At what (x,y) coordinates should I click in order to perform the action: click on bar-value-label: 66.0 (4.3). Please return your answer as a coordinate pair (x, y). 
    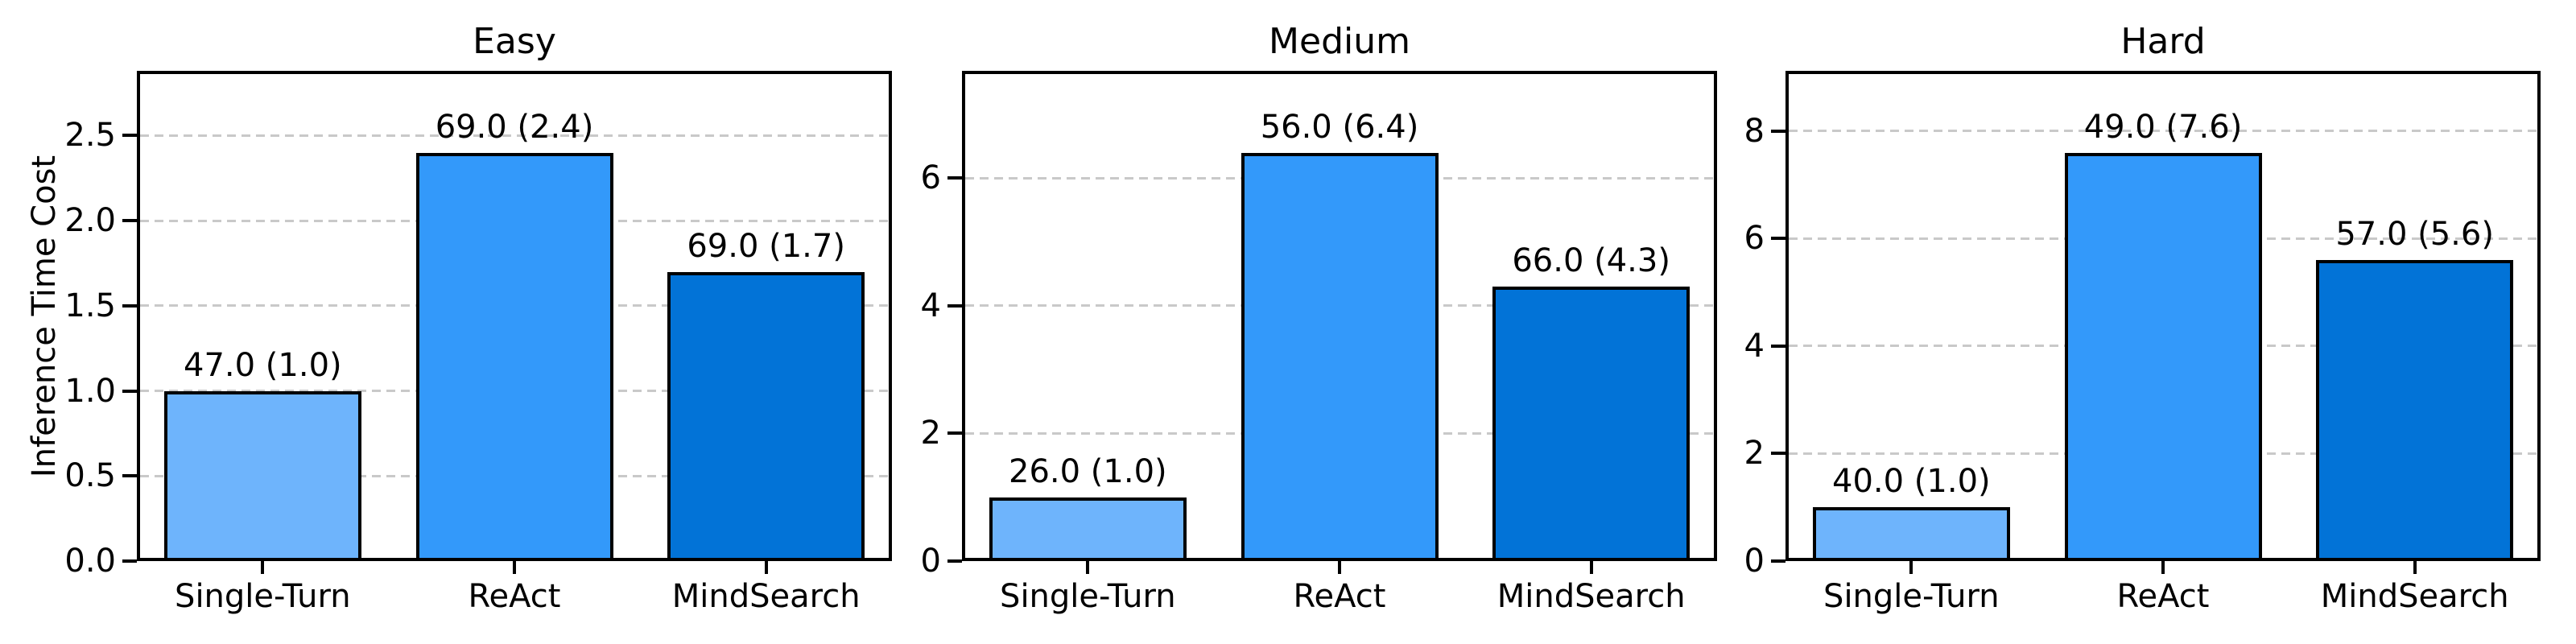
    Looking at the image, I should click on (1591, 261).